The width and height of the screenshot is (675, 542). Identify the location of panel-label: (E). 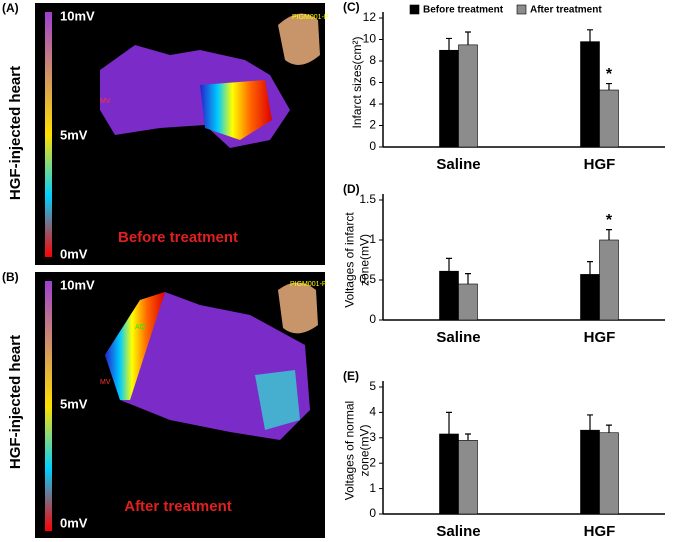
(351, 376).